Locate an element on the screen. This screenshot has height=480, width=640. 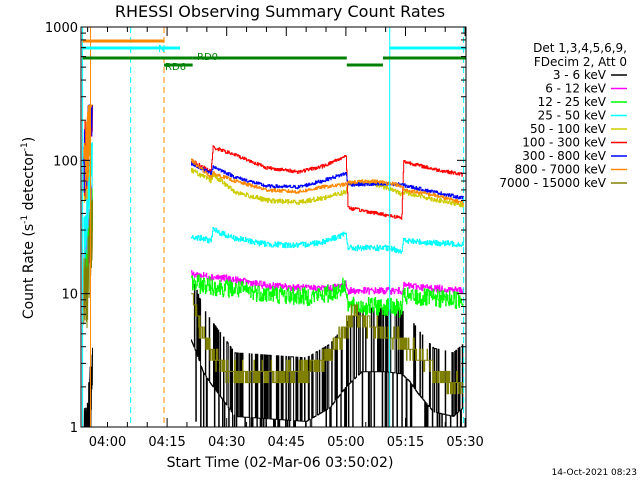
x-tick-label: 05:00 is located at coordinates (345, 442).